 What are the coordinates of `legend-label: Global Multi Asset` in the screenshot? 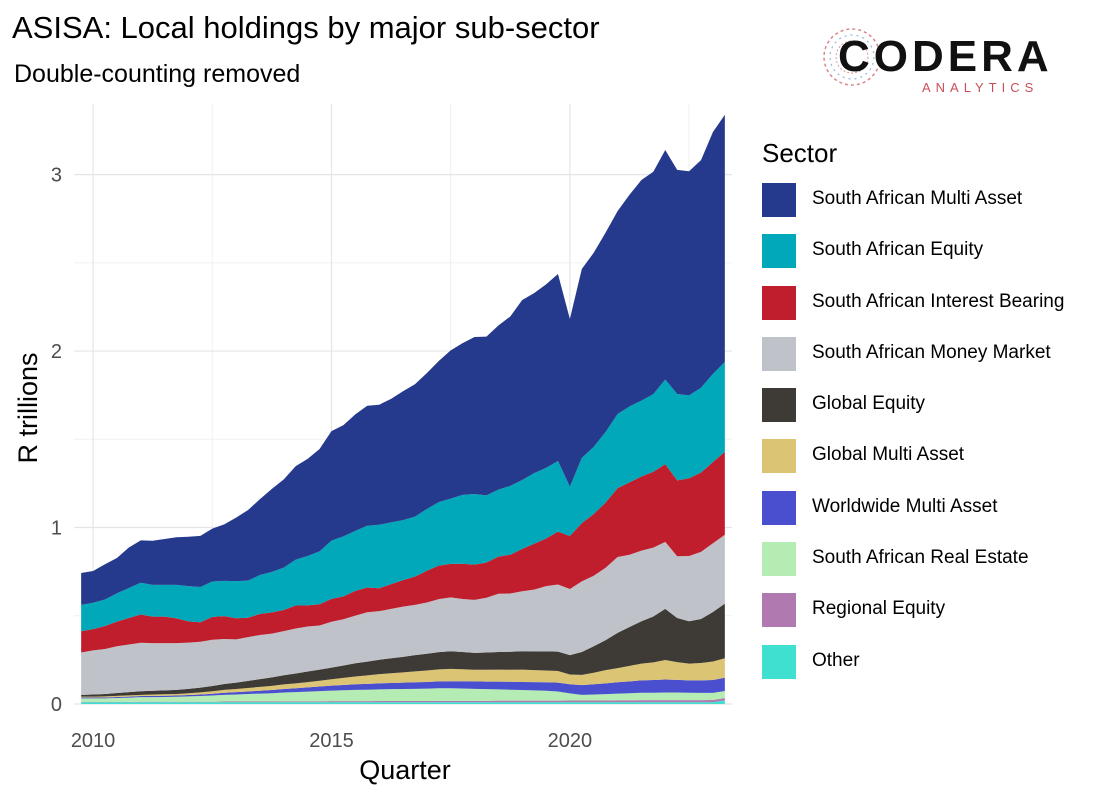 It's located at (888, 455).